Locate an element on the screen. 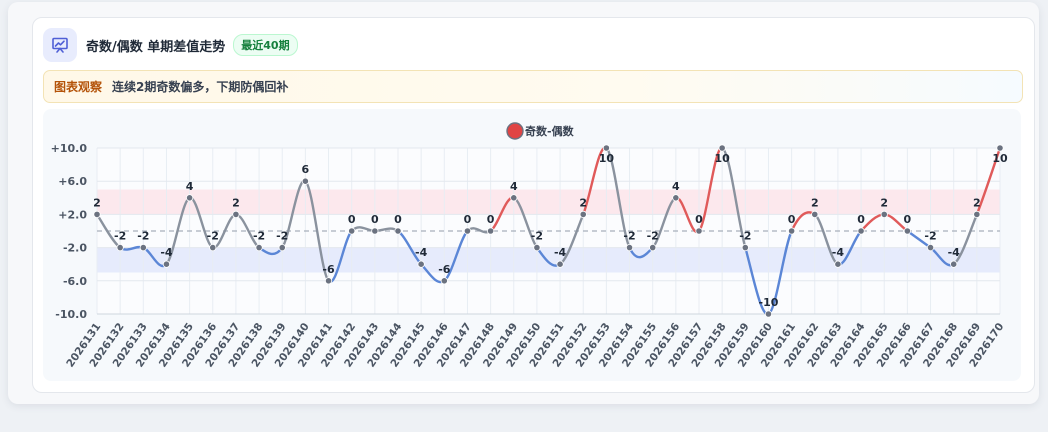 The height and width of the screenshot is (432, 1048). data-label: -10 is located at coordinates (769, 302).